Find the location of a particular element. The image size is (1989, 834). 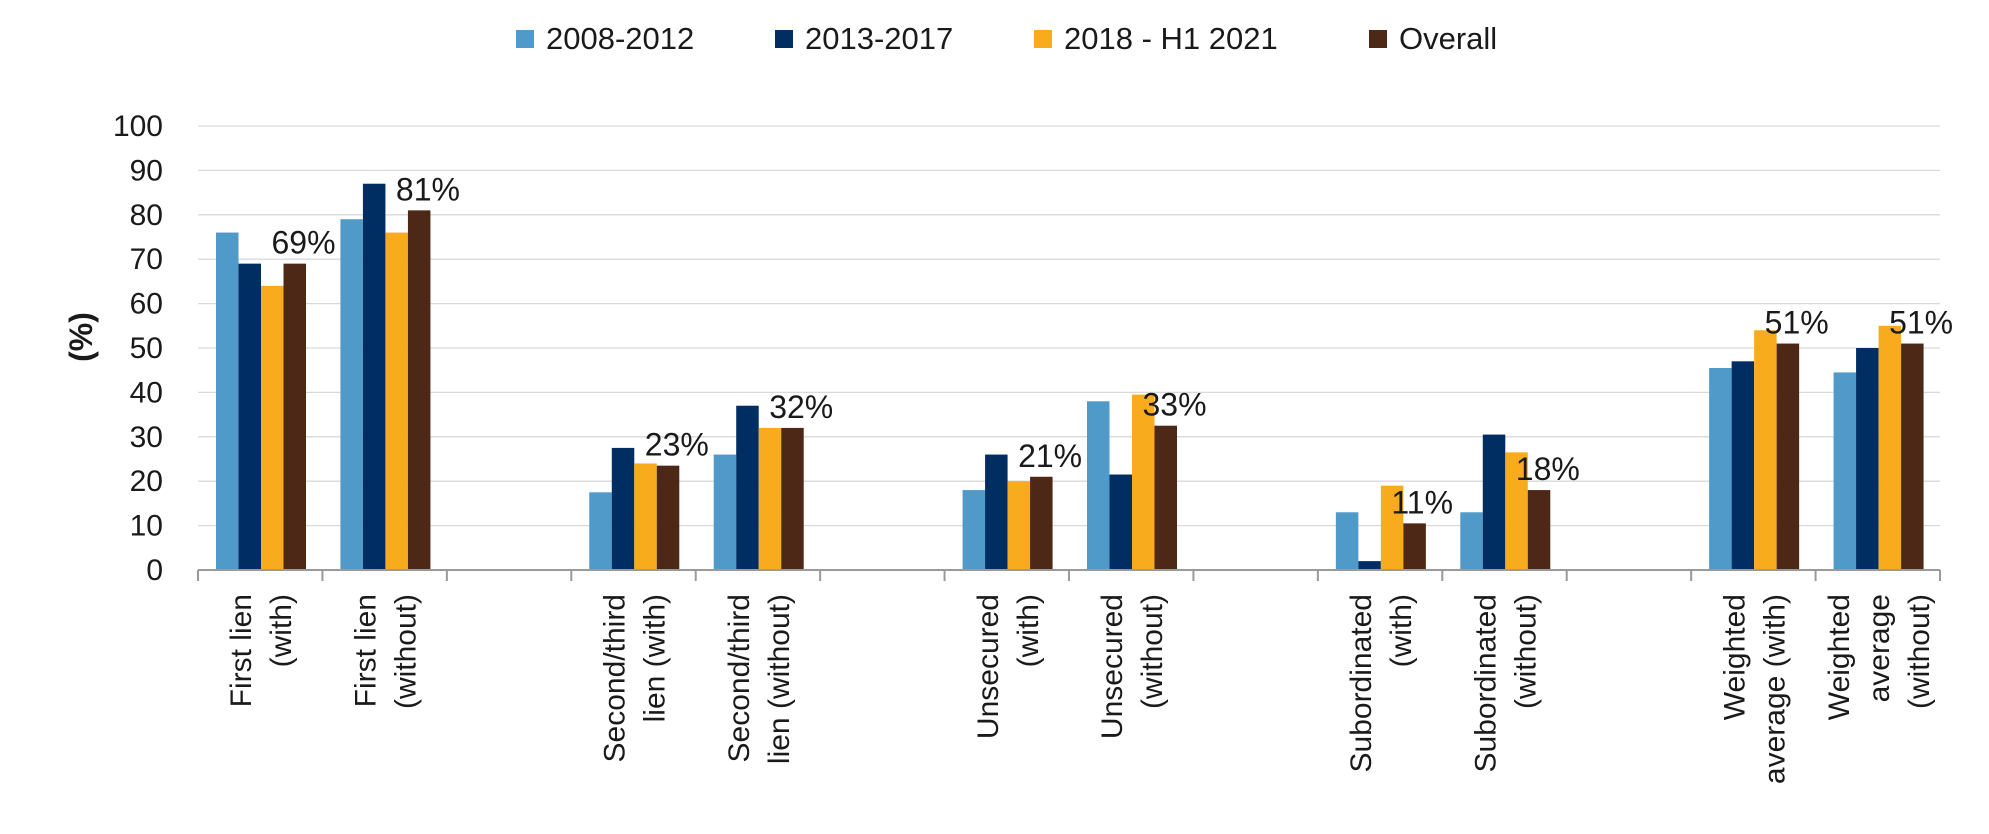

category-label: lien (without) is located at coordinates (779, 679).